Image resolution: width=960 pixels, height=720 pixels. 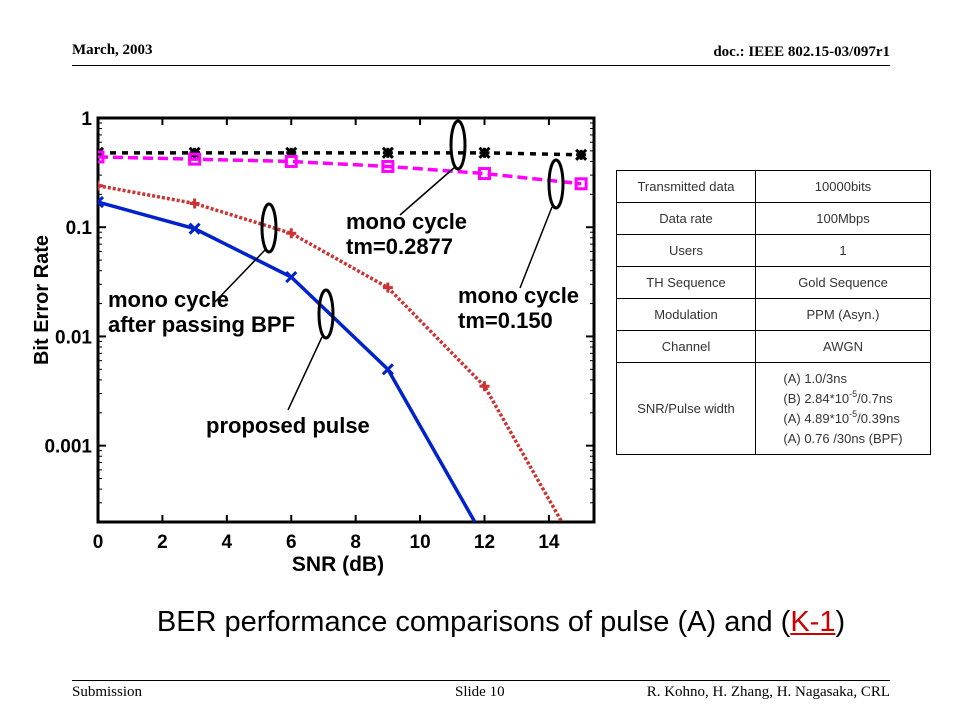 What do you see at coordinates (843, 250) in the screenshot?
I see `param-value: 1` at bounding box center [843, 250].